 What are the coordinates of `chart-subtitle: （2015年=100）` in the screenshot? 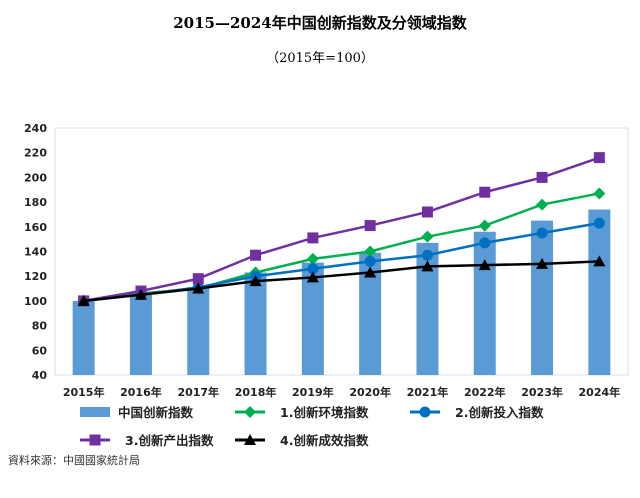 It's located at (320, 58).